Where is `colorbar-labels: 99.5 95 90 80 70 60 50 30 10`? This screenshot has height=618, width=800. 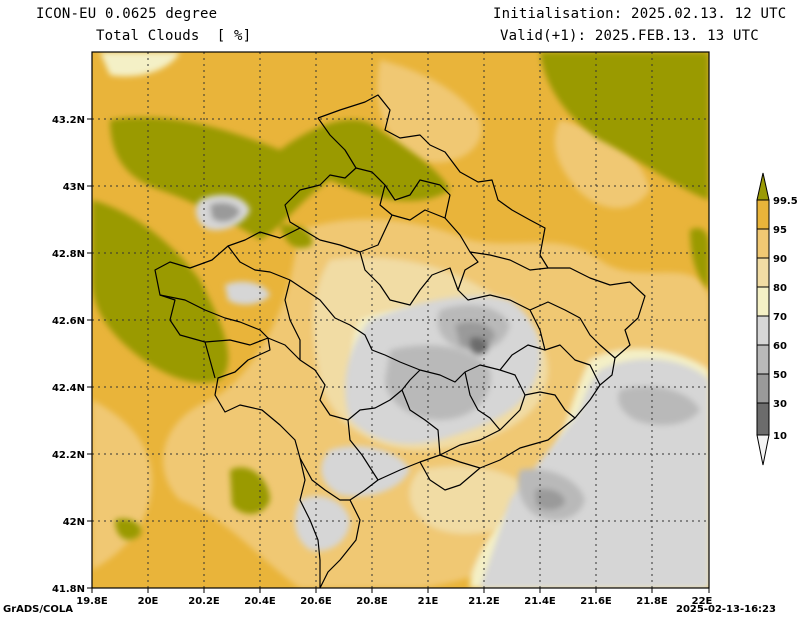 colorbar-labels: 99.5 95 90 80 70 60 50 30 10 is located at coordinates (785, 319).